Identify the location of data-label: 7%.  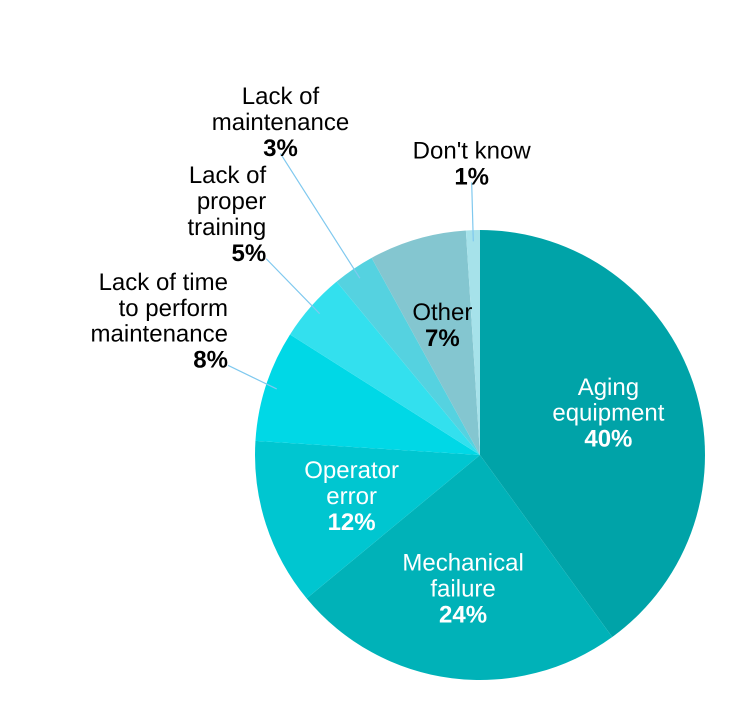
(442, 338).